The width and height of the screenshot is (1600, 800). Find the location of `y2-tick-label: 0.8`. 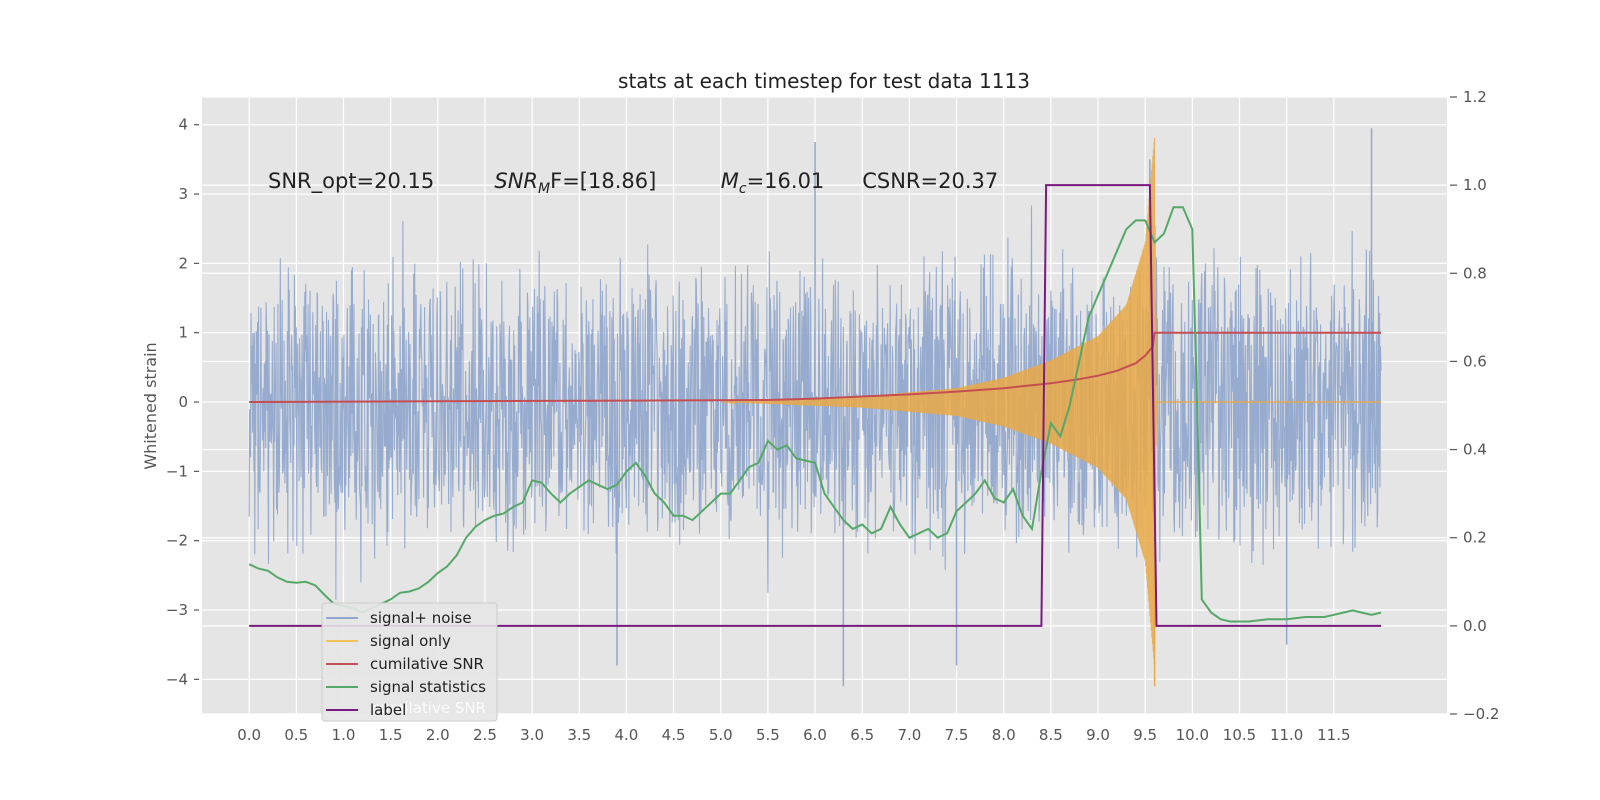

y2-tick-label: 0.8 is located at coordinates (1475, 273).